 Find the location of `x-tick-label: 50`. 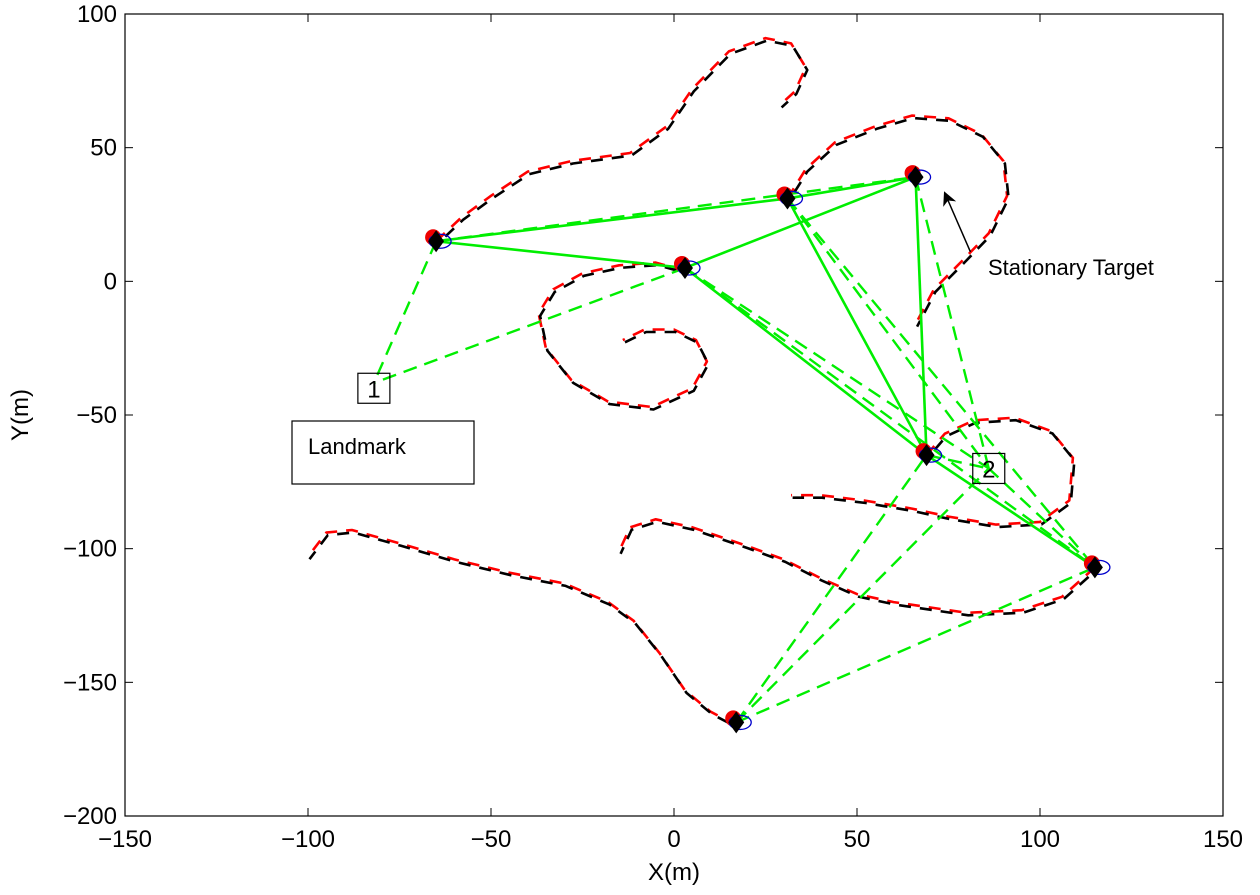

x-tick-label: 50 is located at coordinates (857, 839).